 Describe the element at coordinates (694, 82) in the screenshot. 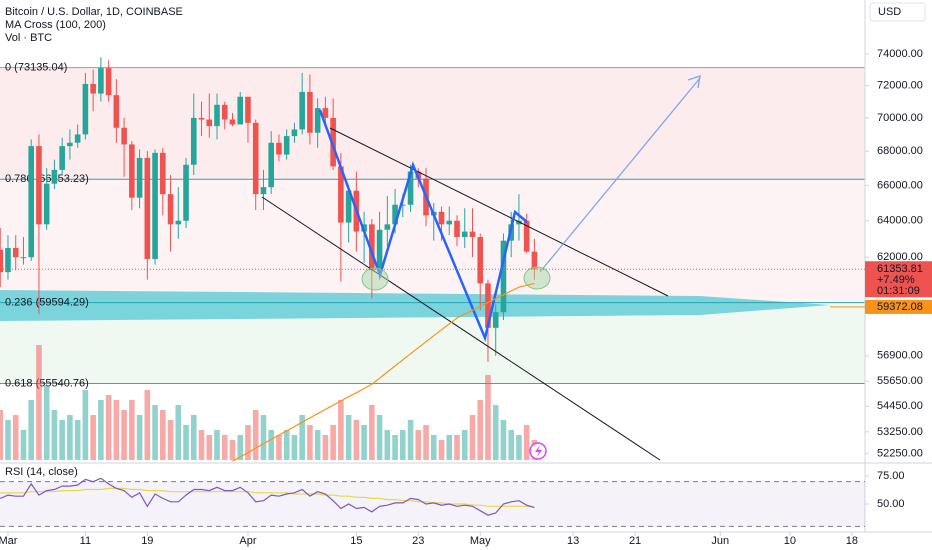

I see `arrow-head` at that location.